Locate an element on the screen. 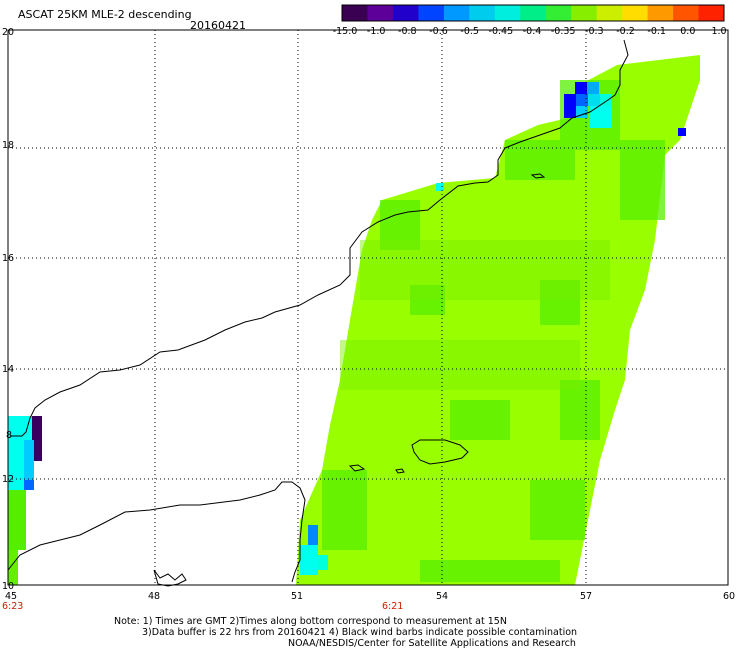 The width and height of the screenshot is (740, 650). product-date: 20160421 is located at coordinates (218, 25).